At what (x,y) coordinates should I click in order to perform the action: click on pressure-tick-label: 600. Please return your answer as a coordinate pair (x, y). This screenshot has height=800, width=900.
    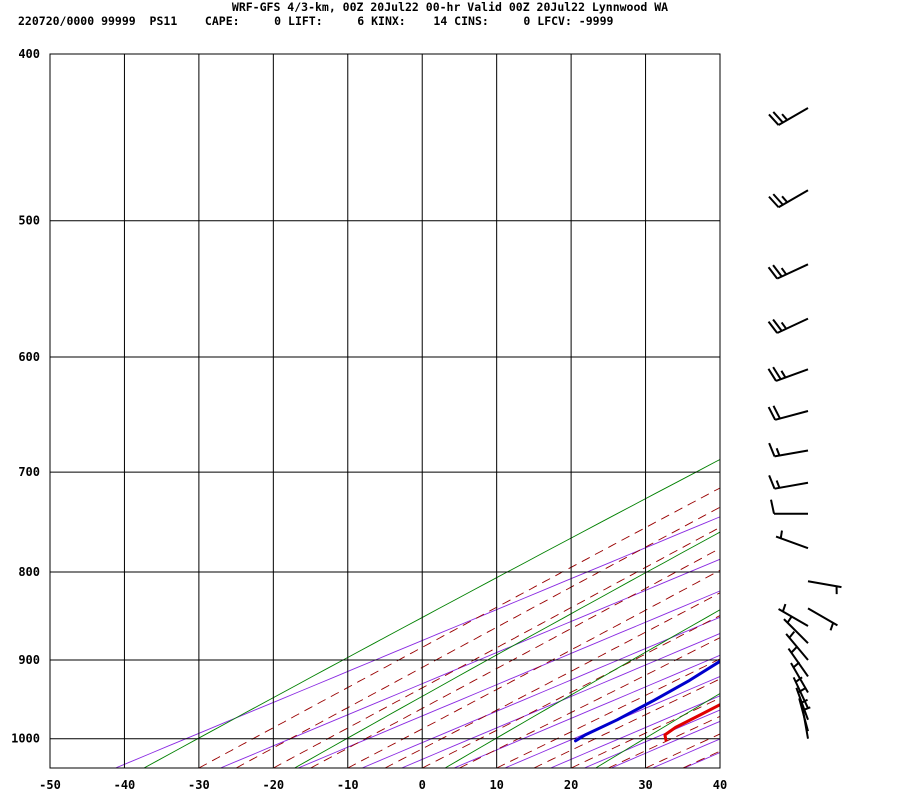
    Looking at the image, I should click on (29, 357).